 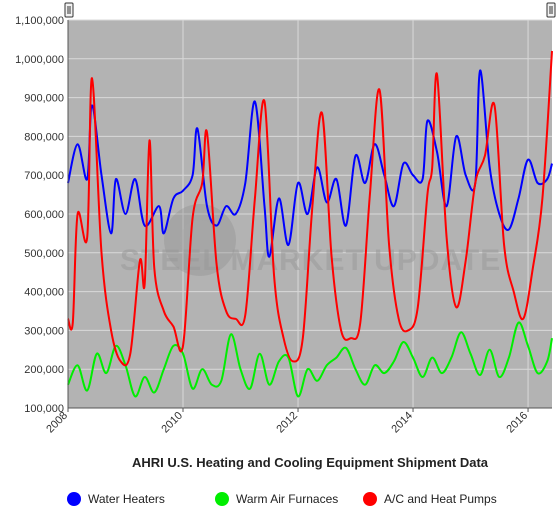 I want to click on y-tick-label: 800,000, so click(x=44, y=137).